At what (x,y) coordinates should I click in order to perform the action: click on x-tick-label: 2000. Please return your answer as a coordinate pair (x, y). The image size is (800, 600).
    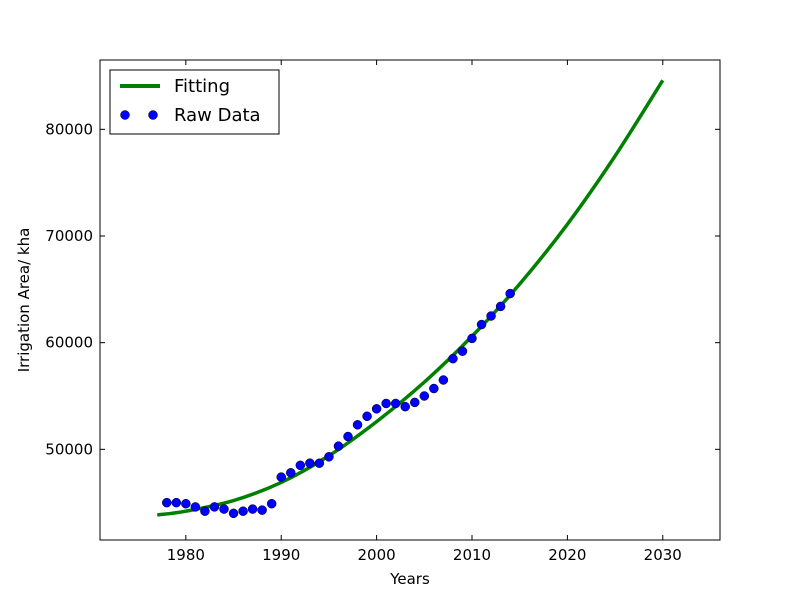
    Looking at the image, I should click on (377, 555).